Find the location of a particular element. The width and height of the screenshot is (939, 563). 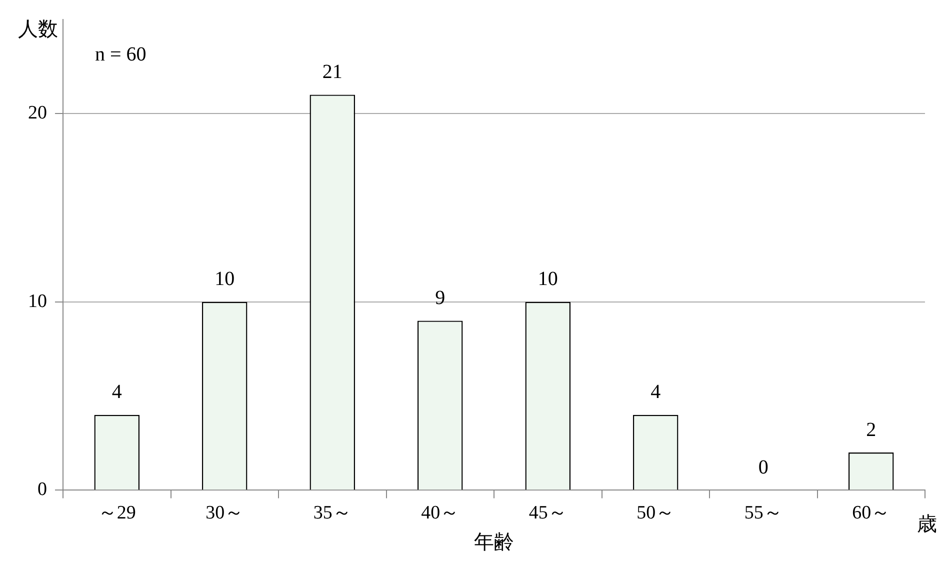

annotation: n = 60 is located at coordinates (120, 54).